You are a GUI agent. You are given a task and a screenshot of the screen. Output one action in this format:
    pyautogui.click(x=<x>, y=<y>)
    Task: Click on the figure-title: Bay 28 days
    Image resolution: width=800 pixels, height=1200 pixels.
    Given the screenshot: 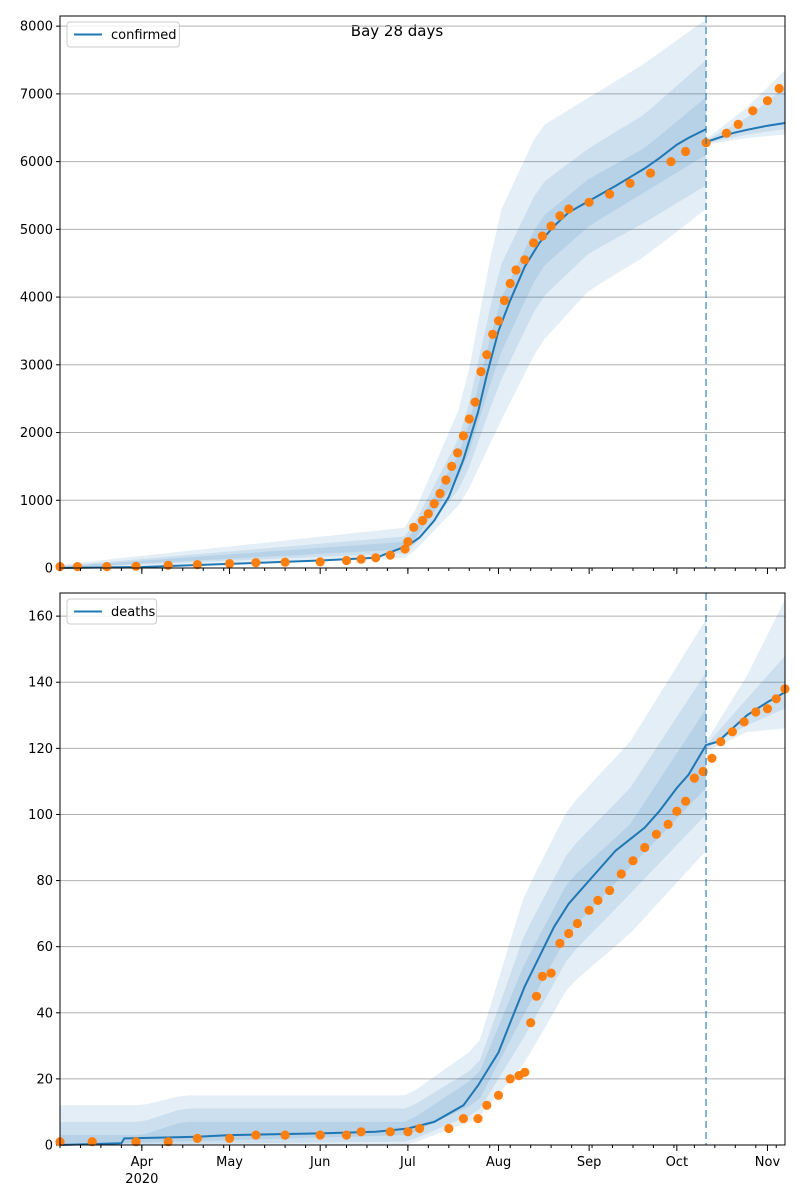 What is the action you would take?
    pyautogui.click(x=397, y=31)
    